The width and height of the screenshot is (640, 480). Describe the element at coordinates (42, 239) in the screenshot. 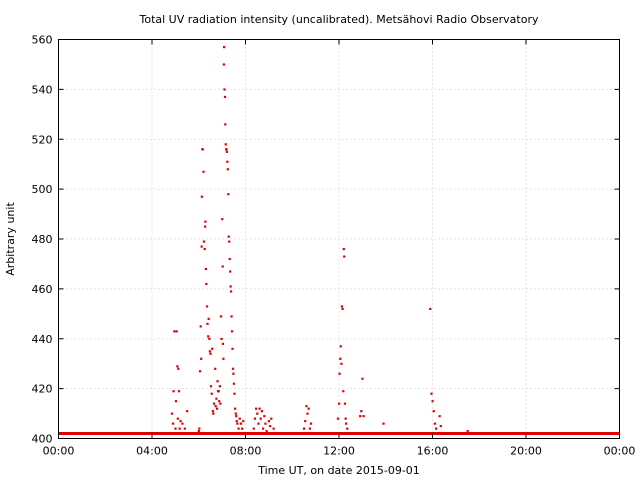

I see `y-tick-label: 480` at that location.